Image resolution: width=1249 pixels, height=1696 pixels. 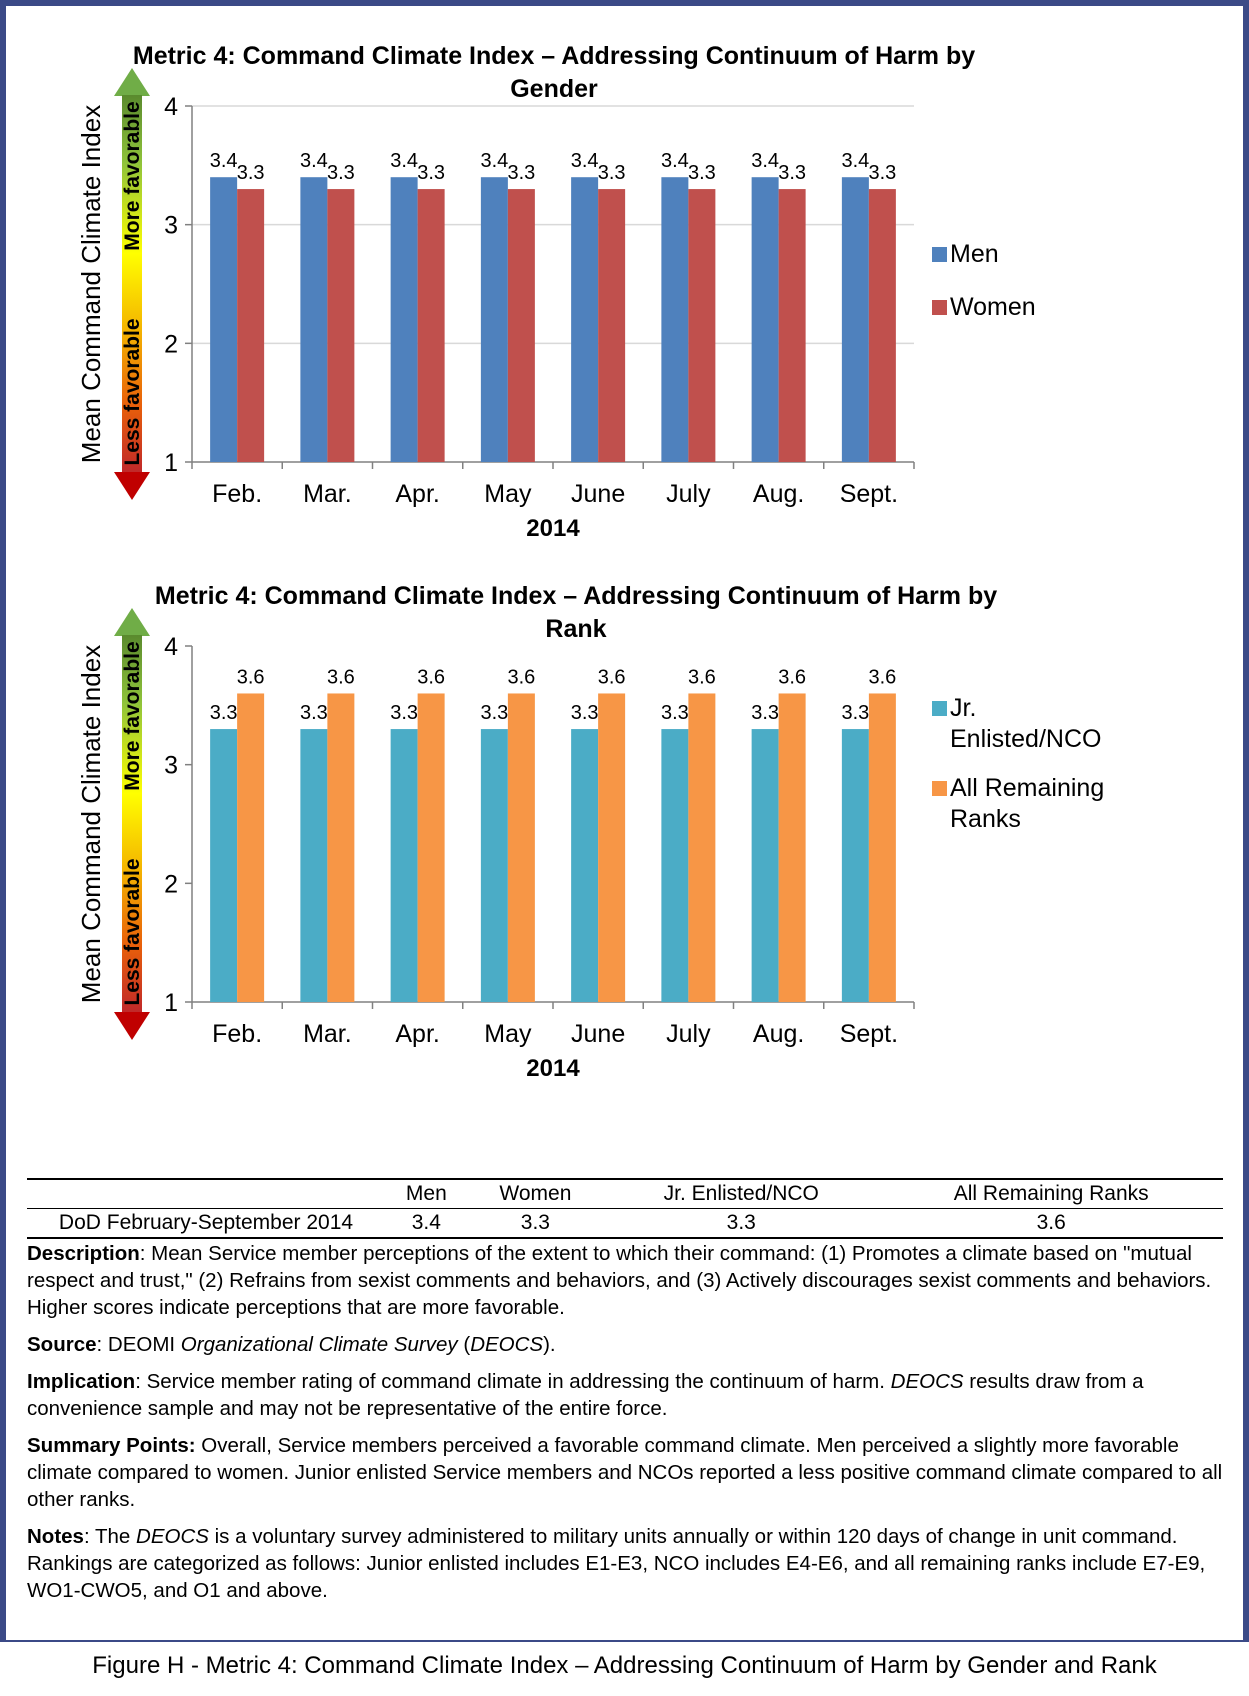 What do you see at coordinates (974, 254) in the screenshot?
I see `legend-label: Men` at bounding box center [974, 254].